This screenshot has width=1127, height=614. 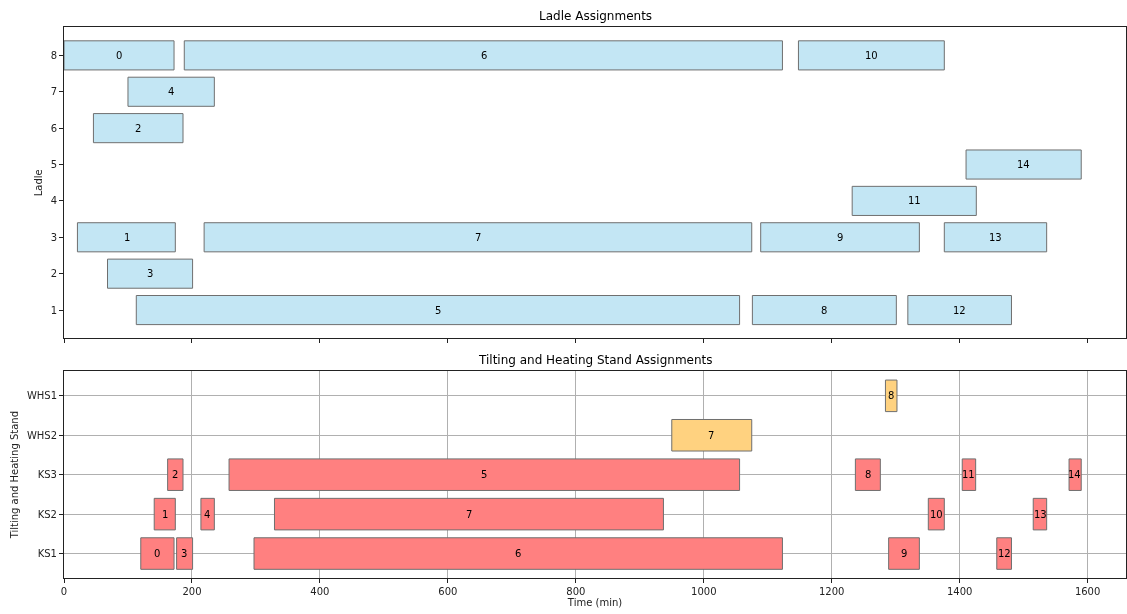 I want to click on x-tick-label: 1000, so click(x=704, y=591).